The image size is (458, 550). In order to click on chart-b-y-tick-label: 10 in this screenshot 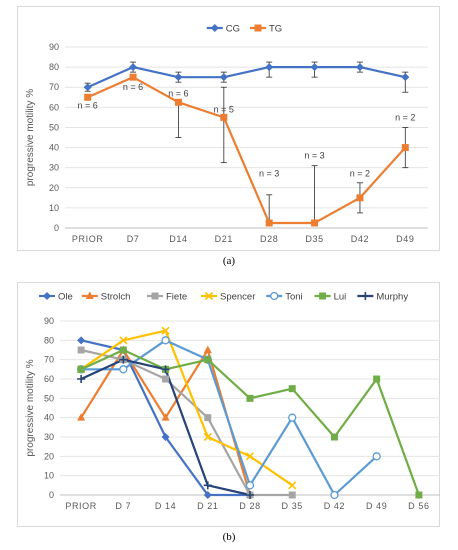, I will do `click(49, 476)`.